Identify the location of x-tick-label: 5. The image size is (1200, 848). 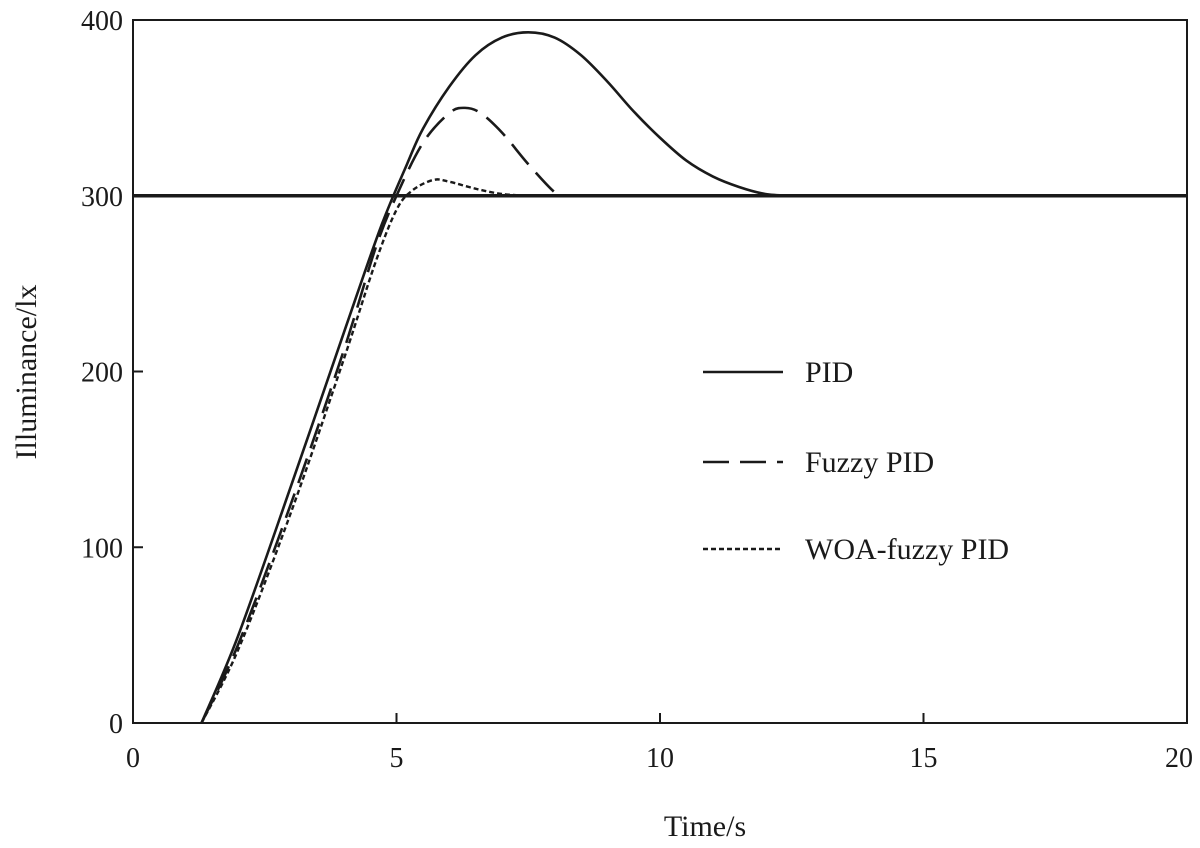
(397, 758).